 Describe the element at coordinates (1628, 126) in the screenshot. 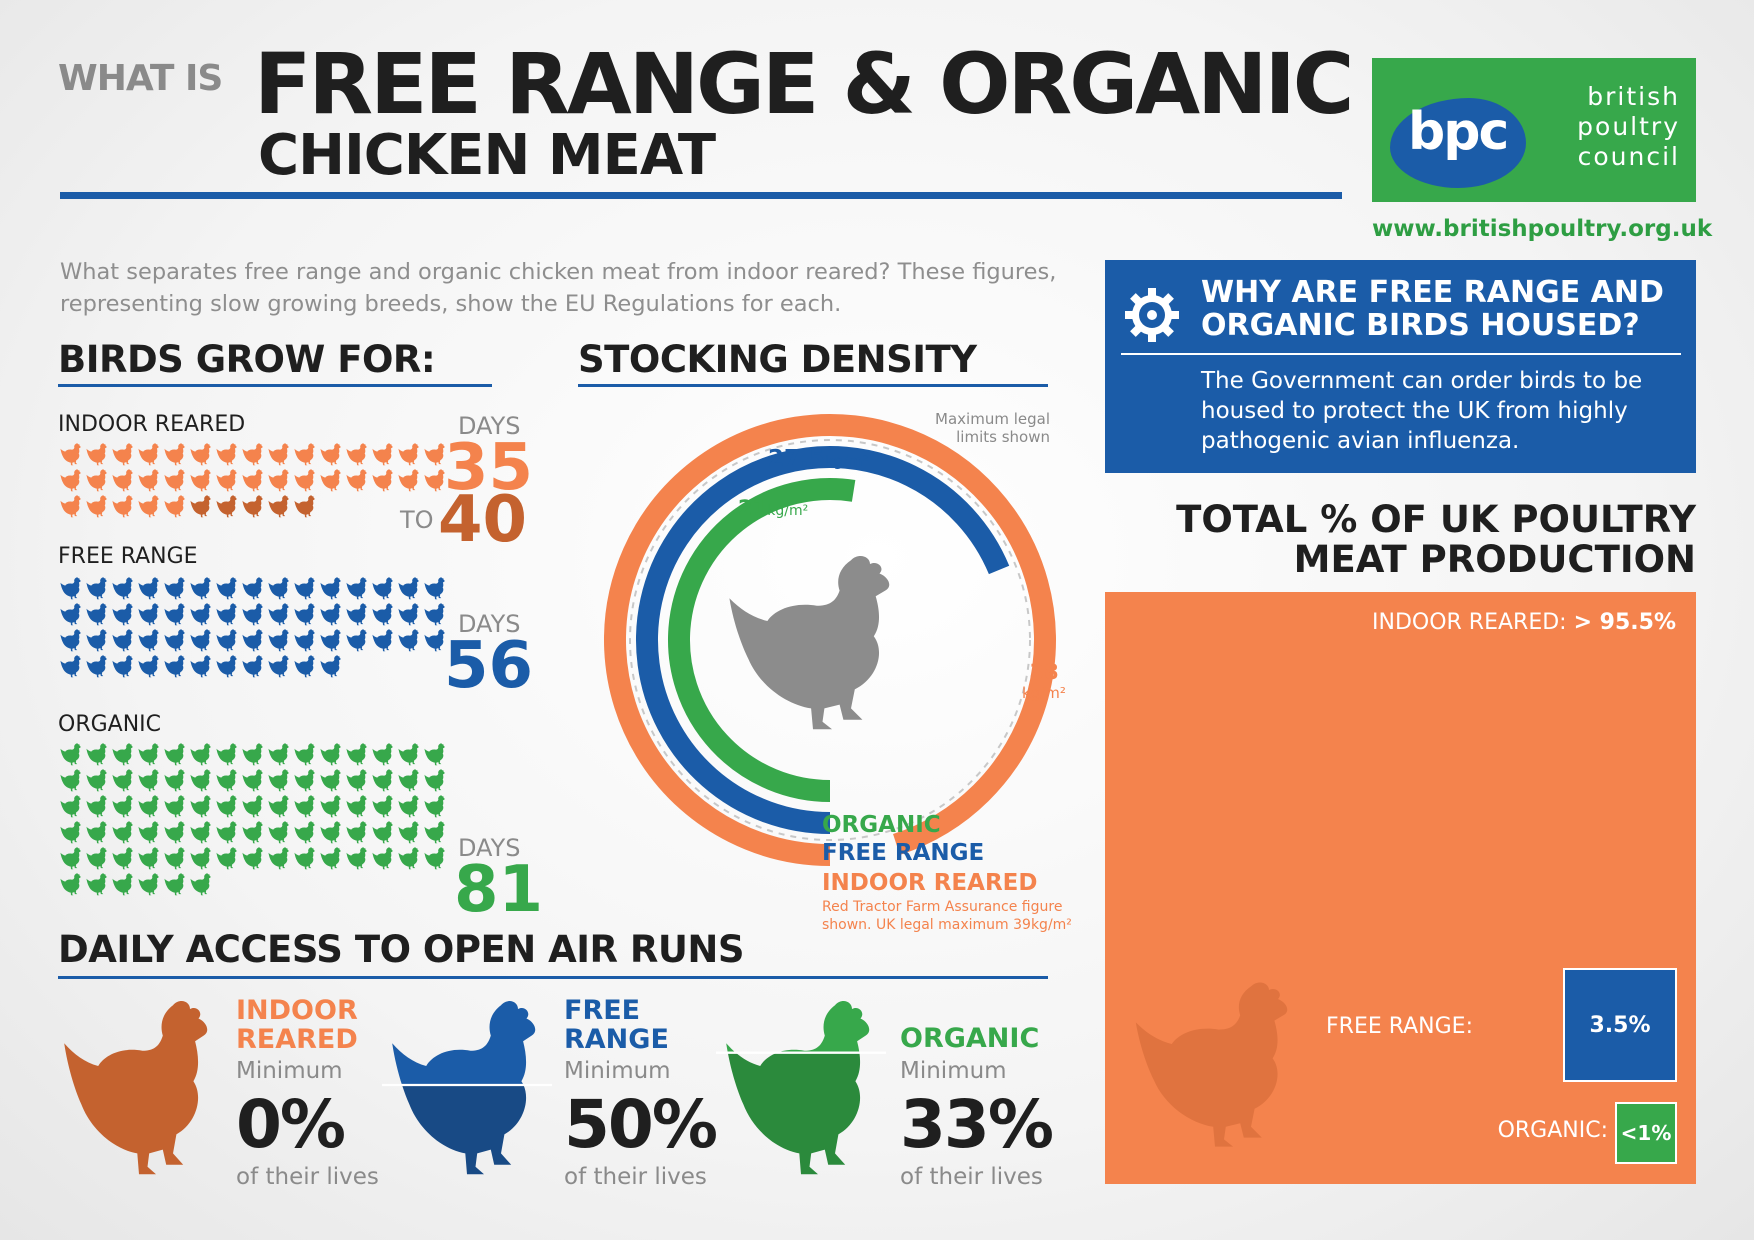

I see `logo-word-poultry: poultry` at that location.